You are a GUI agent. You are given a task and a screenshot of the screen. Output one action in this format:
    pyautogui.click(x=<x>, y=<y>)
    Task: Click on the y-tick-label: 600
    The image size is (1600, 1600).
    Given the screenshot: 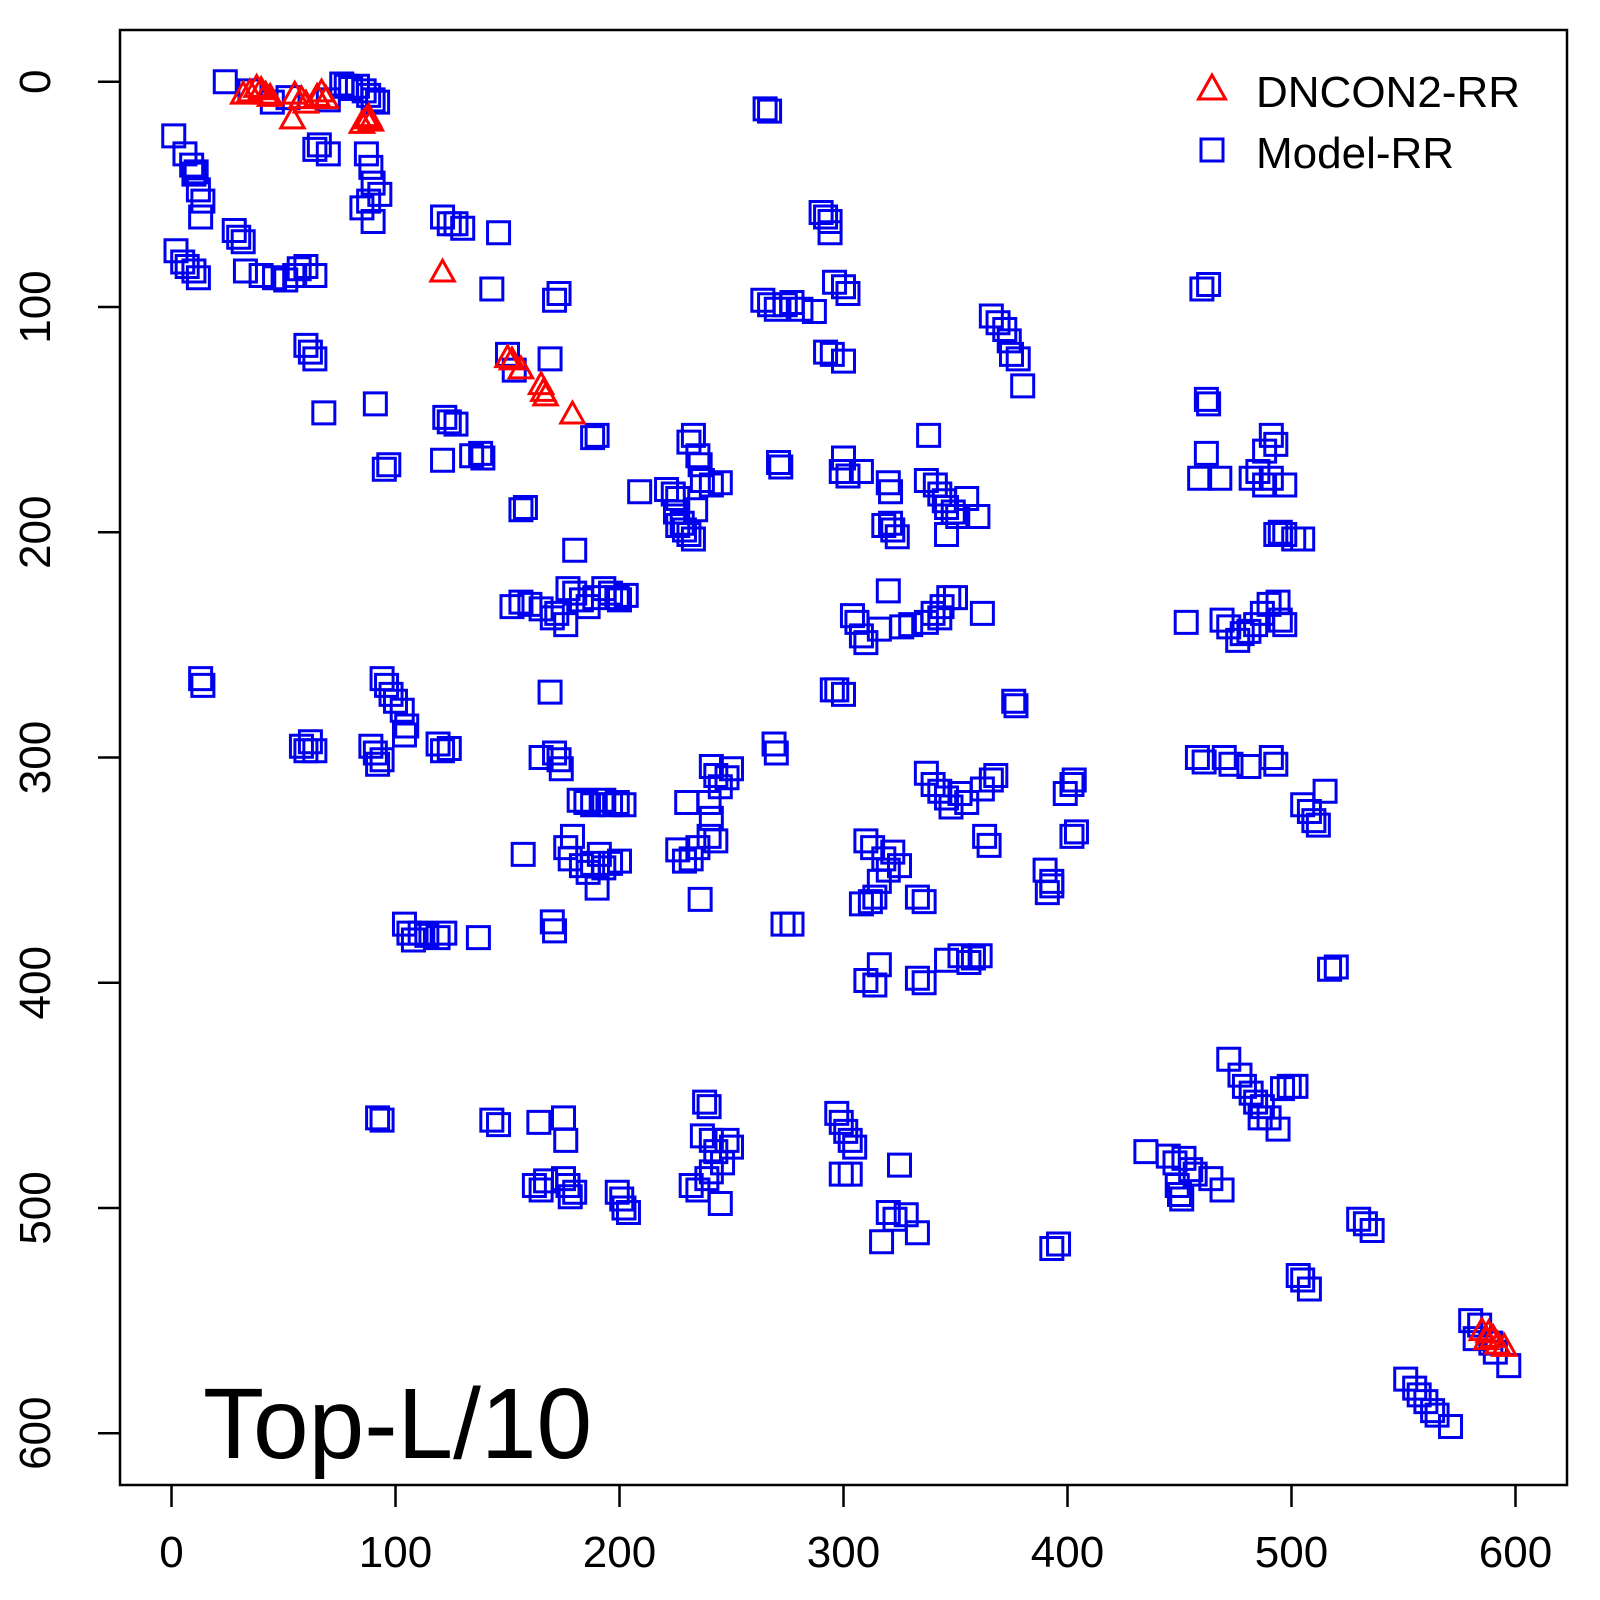 What is the action you would take?
    pyautogui.click(x=35, y=1432)
    